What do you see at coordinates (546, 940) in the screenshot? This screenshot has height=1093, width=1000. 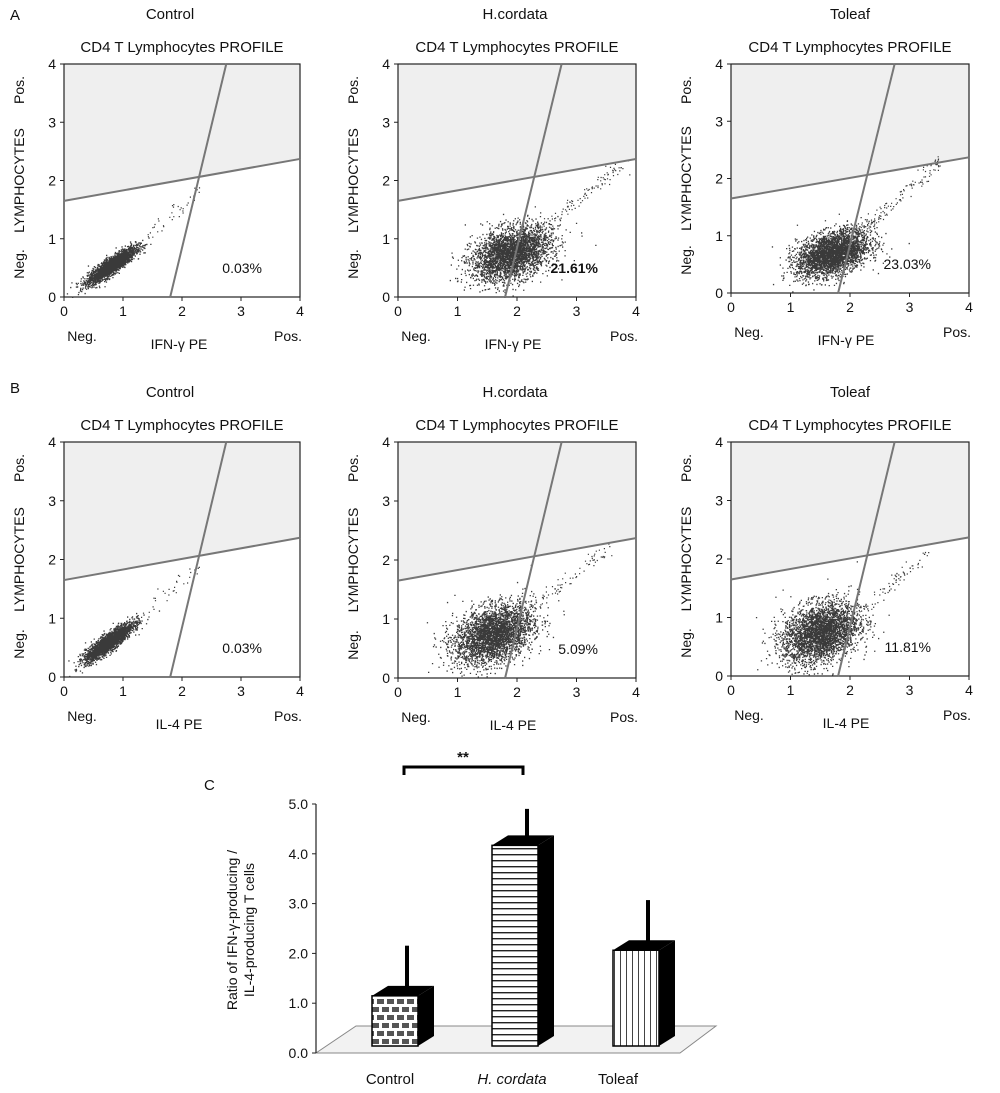 I see `bar-side` at bounding box center [546, 940].